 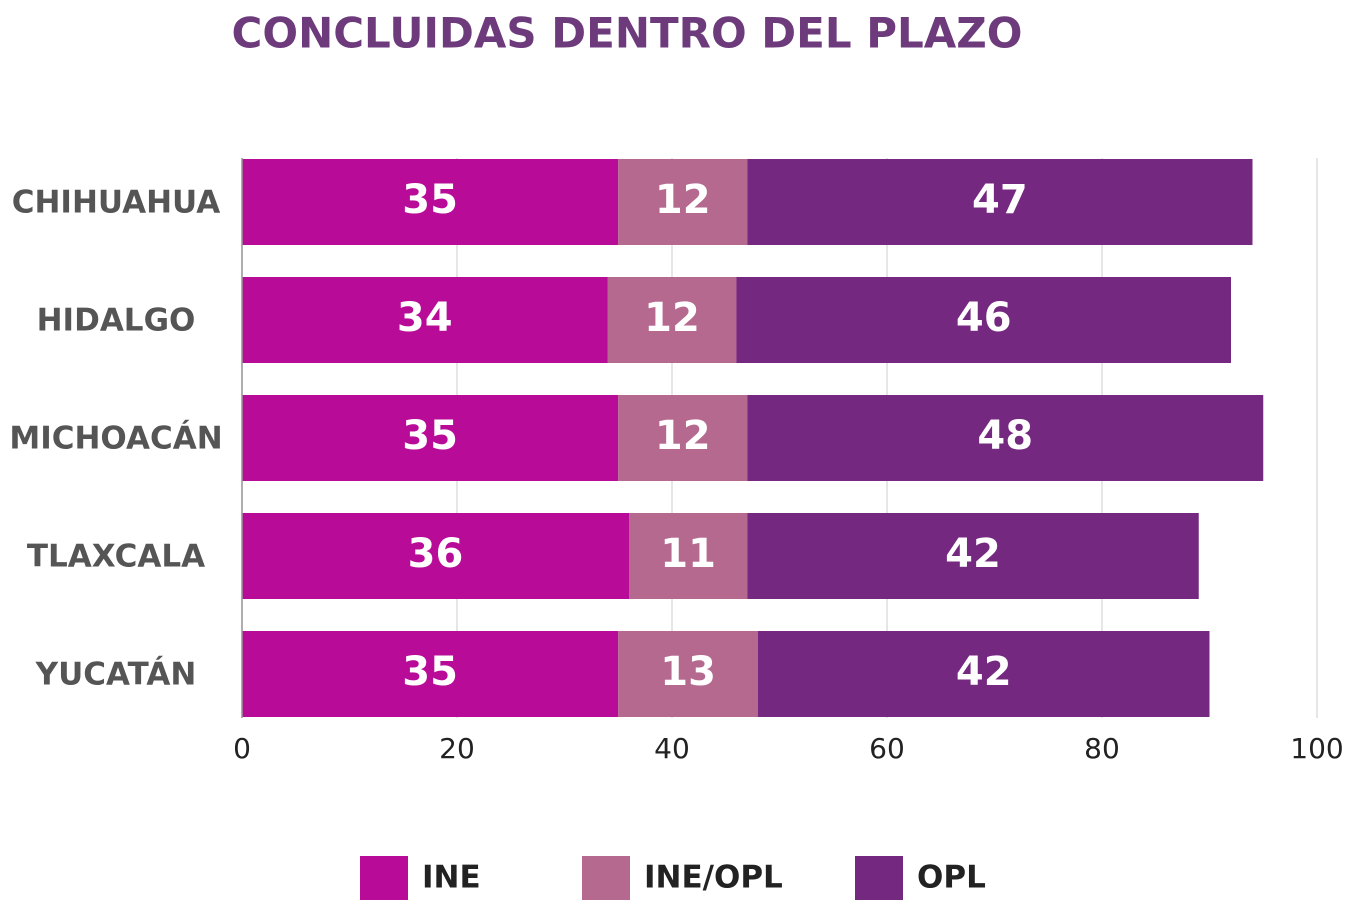 I want to click on data-label: 36, so click(x=436, y=554).